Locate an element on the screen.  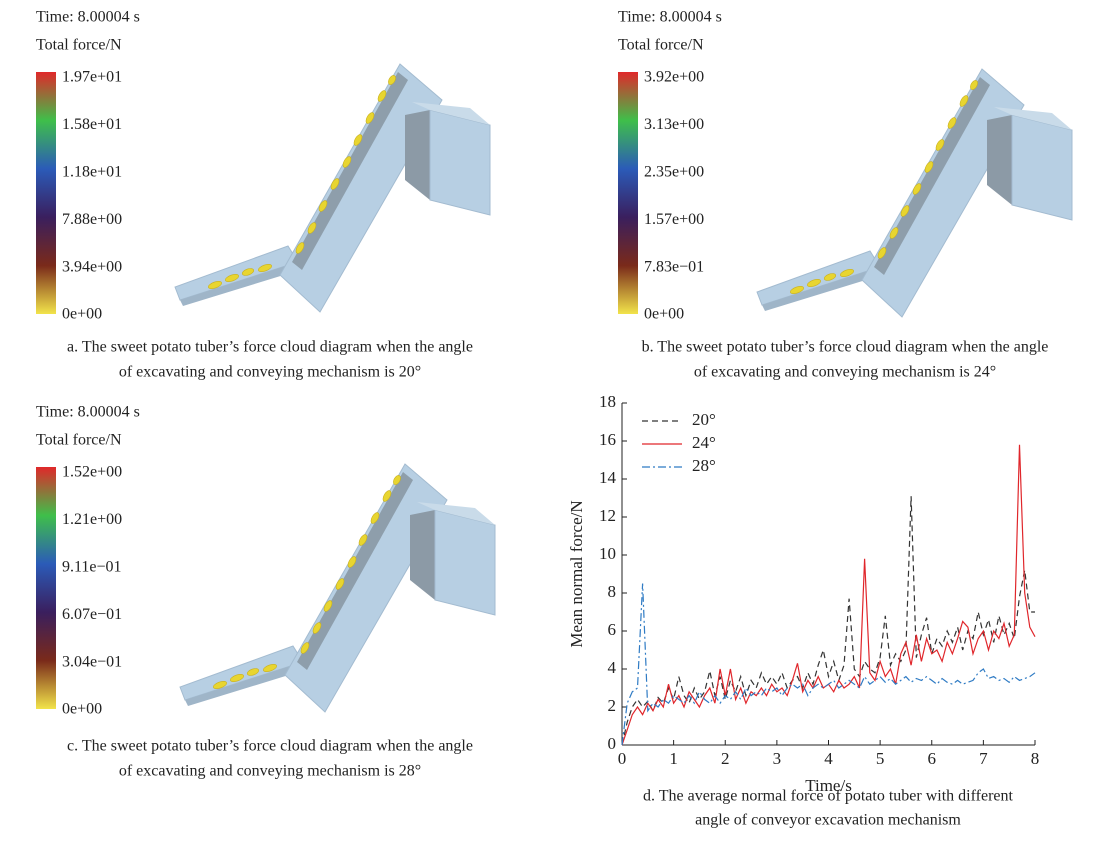
colorbar-label: 1.58e+01 is located at coordinates (92, 124).